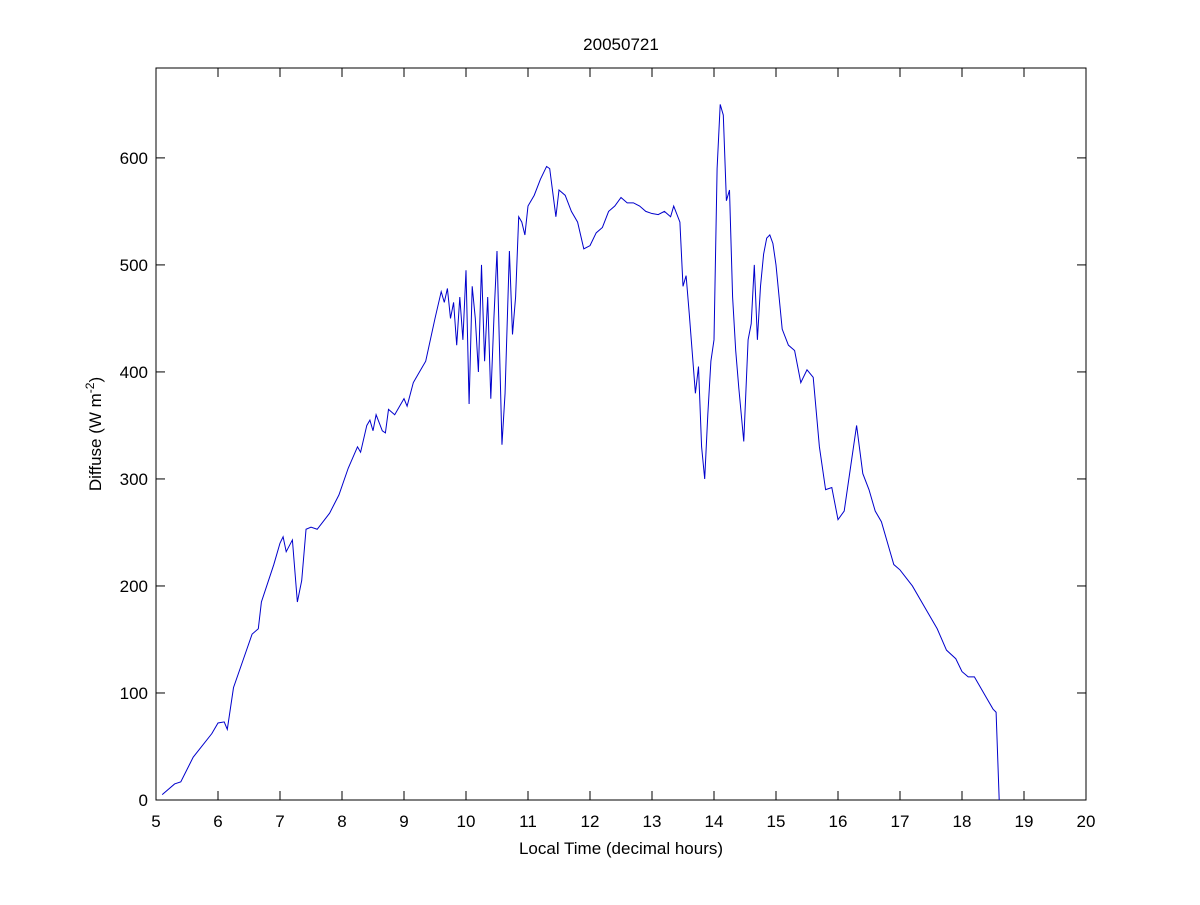 This screenshot has width=1200, height=905. Describe the element at coordinates (95, 380) in the screenshot. I see `y-label-end: )` at that location.